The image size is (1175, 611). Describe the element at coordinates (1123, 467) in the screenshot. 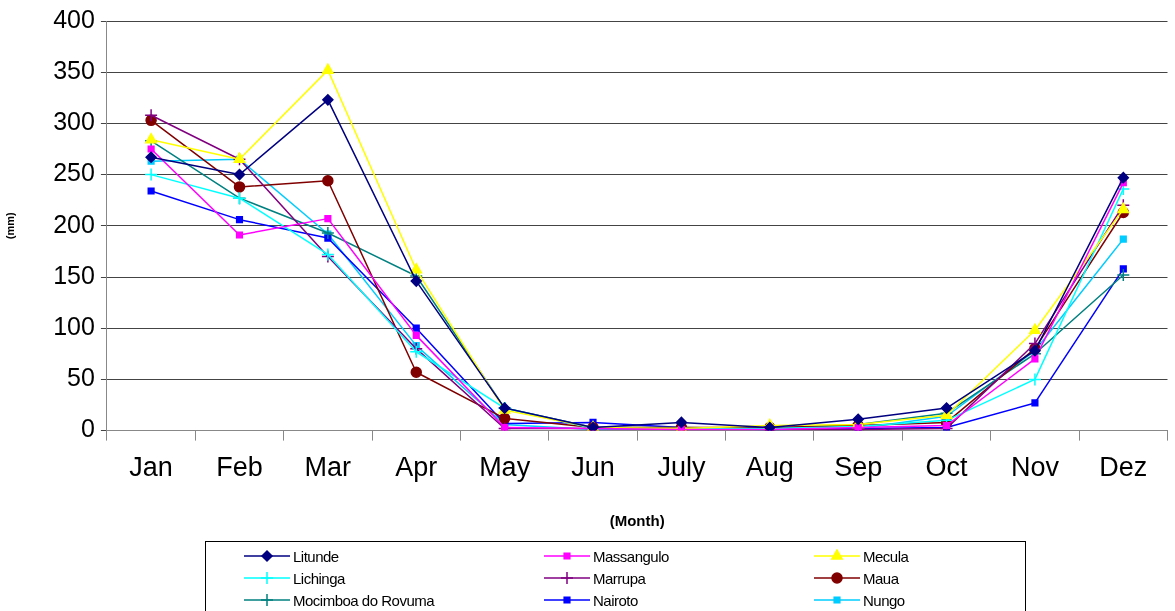

I see `x-tick-label: Dez` at that location.